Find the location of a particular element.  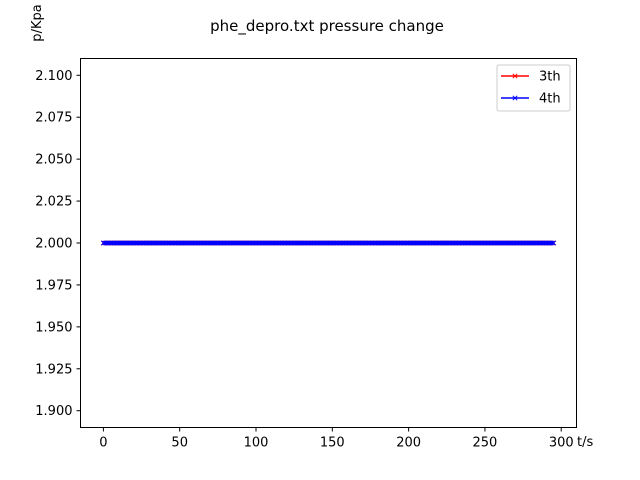

series-4th is located at coordinates (328, 243).